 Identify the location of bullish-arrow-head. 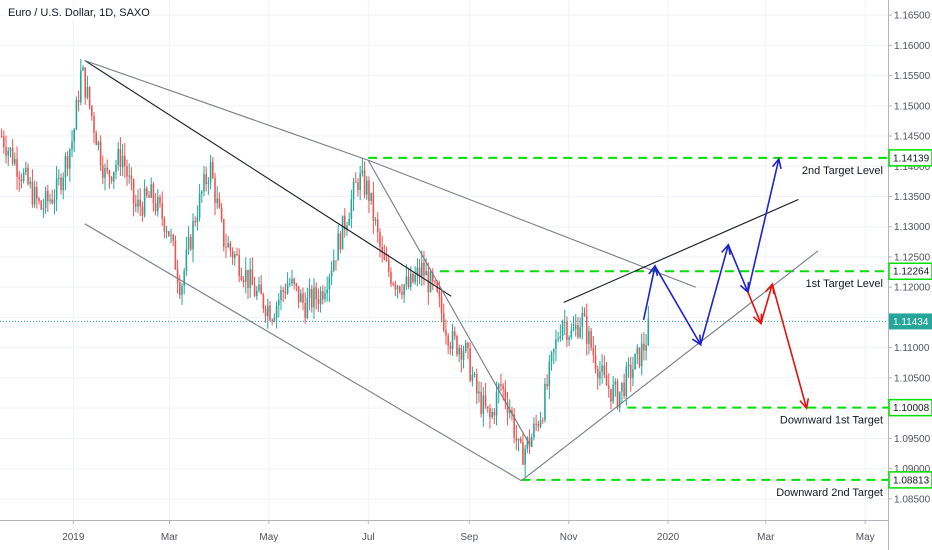
(726, 249).